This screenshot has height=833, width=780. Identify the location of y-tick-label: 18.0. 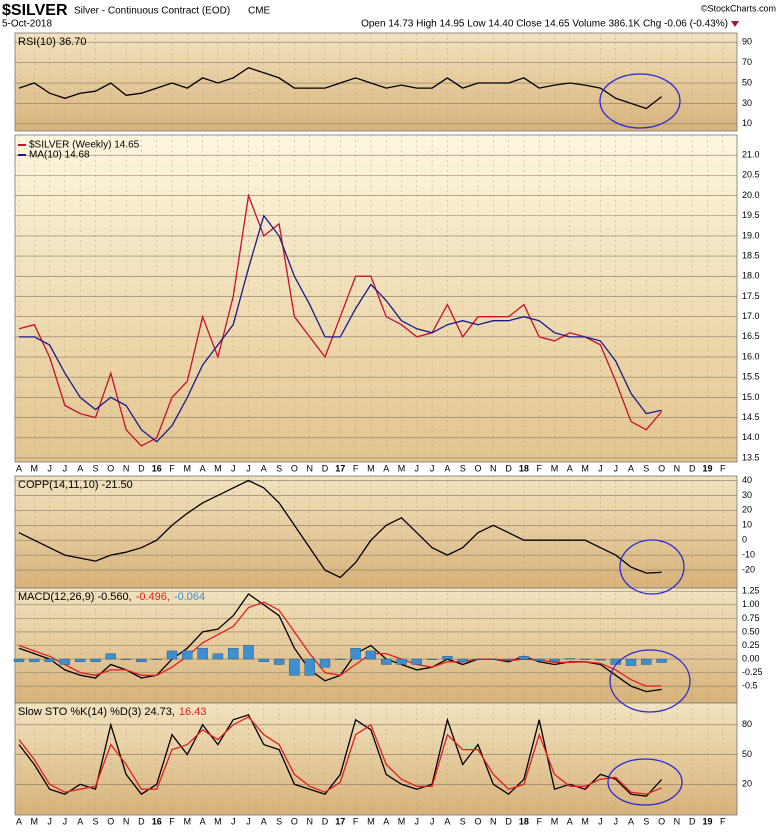
(751, 276).